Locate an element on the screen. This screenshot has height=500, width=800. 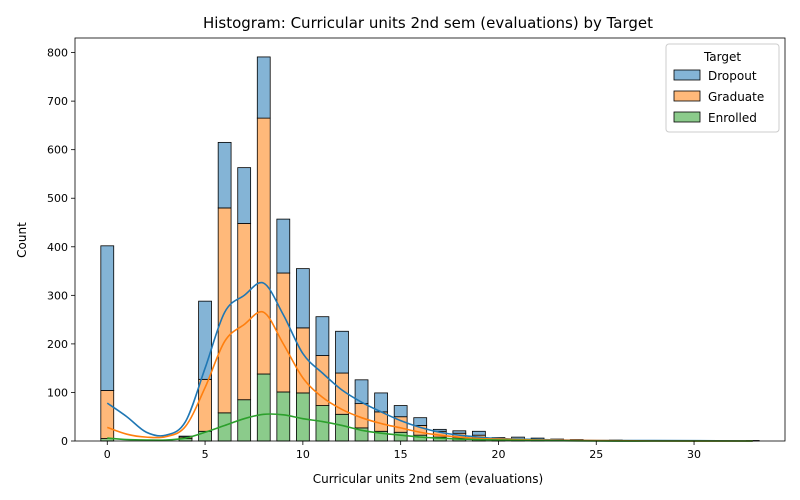
y-tick-label: 700 is located at coordinates (57, 101).